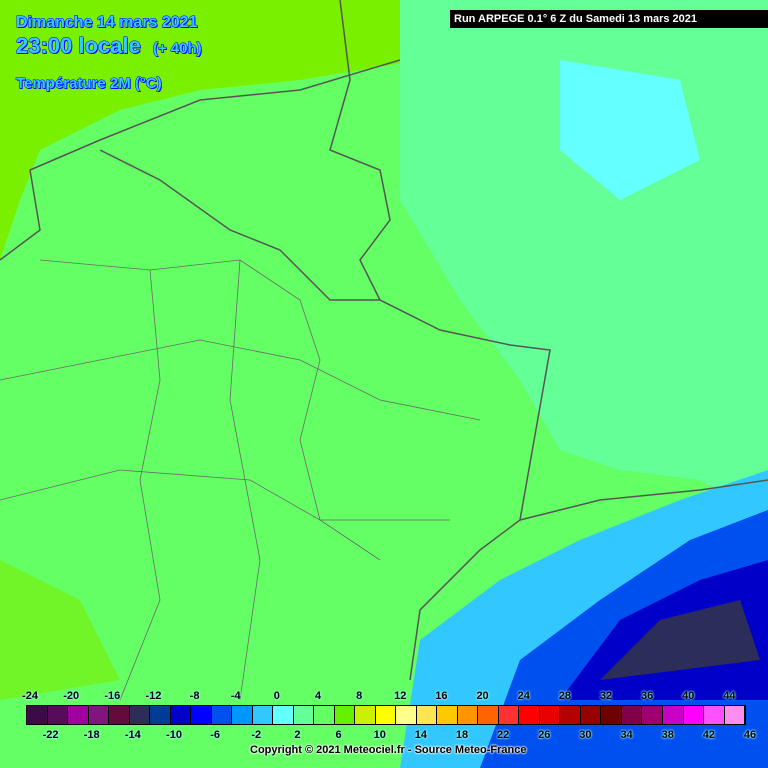 Image resolution: width=768 pixels, height=768 pixels. What do you see at coordinates (89, 84) in the screenshot?
I see `variable-title: Température 2M (°C)` at bounding box center [89, 84].